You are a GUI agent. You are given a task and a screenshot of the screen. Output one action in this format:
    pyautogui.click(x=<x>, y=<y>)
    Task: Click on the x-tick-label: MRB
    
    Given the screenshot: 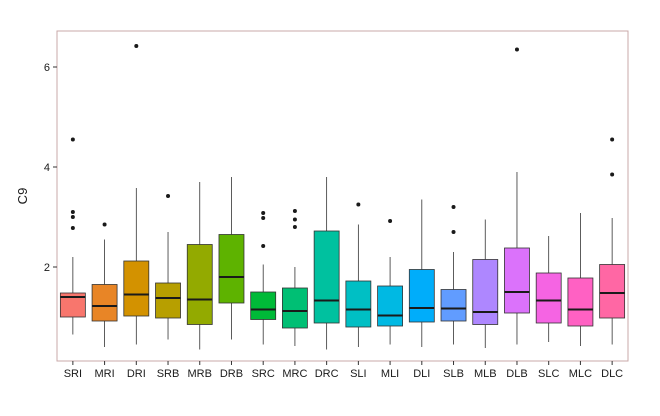 What is the action you would take?
    pyautogui.click(x=200, y=374)
    